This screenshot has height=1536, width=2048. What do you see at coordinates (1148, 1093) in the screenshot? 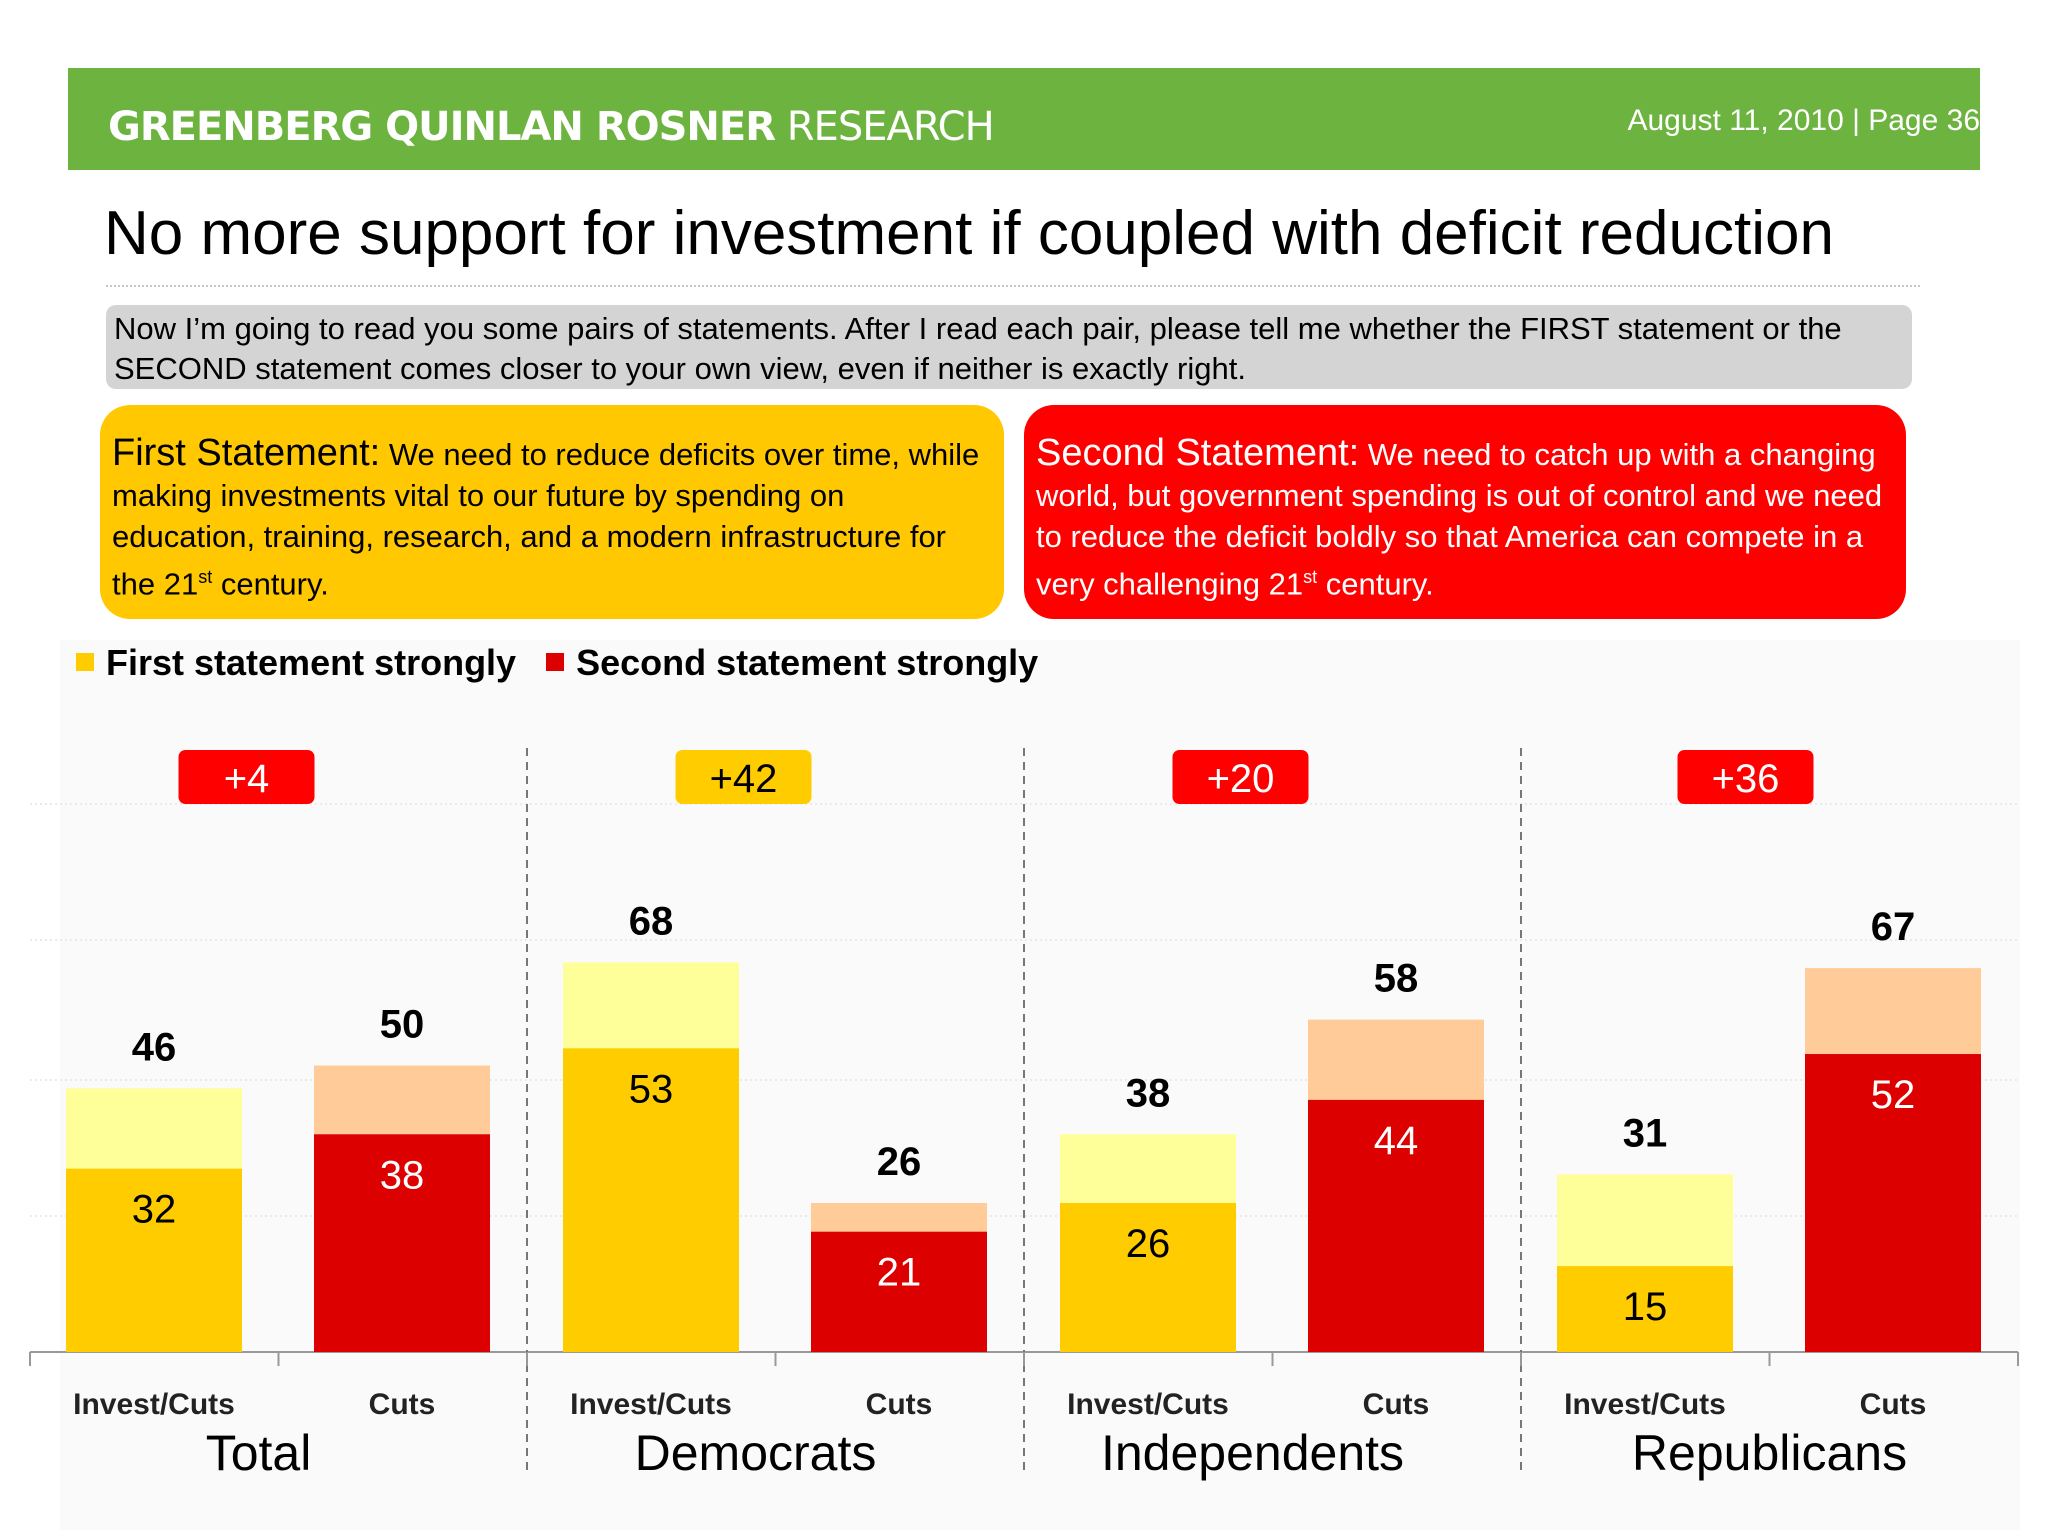
I see `bar-total-label: 38` at bounding box center [1148, 1093].